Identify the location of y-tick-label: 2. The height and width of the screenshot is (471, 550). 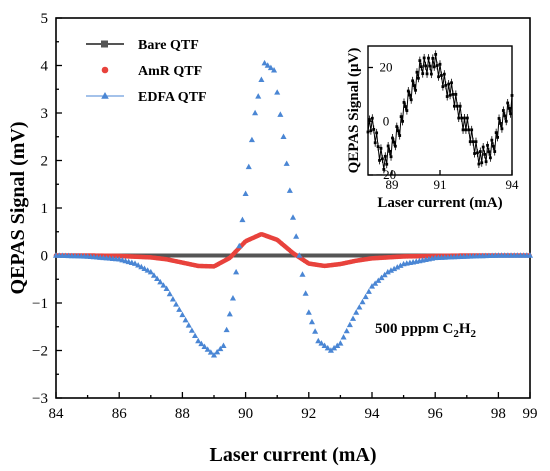
(45, 162).